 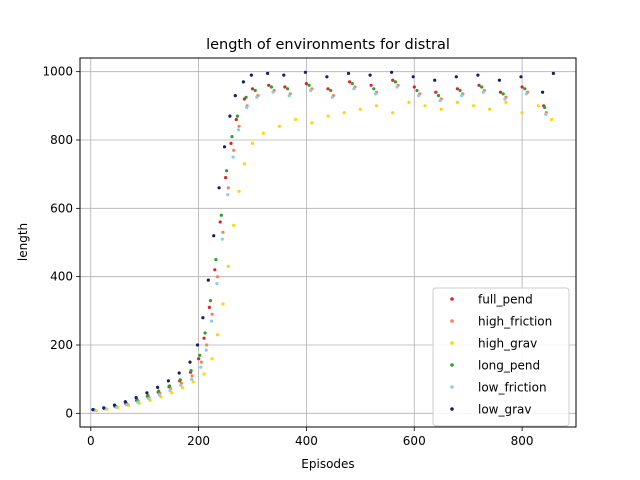 I want to click on legend-label: low_grav, so click(x=505, y=410).